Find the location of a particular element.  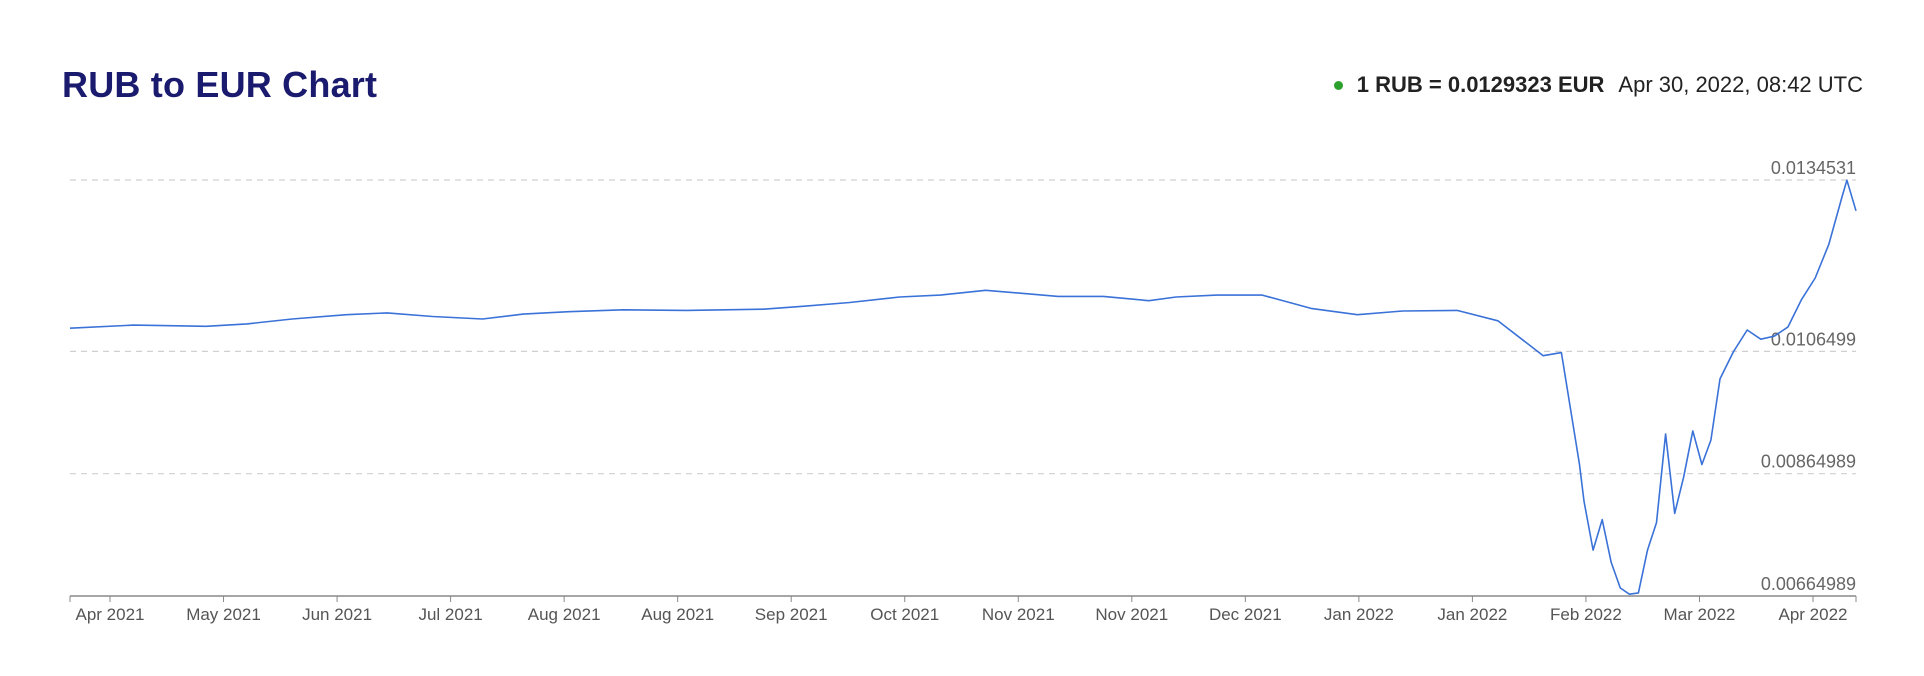

live-status-dot-icon is located at coordinates (1338, 85).